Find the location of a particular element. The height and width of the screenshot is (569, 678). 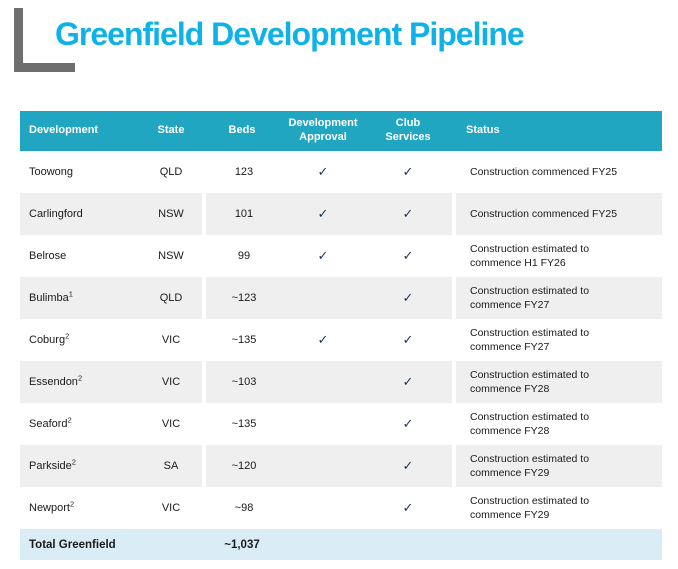

title-accent-mark is located at coordinates (44, 40).